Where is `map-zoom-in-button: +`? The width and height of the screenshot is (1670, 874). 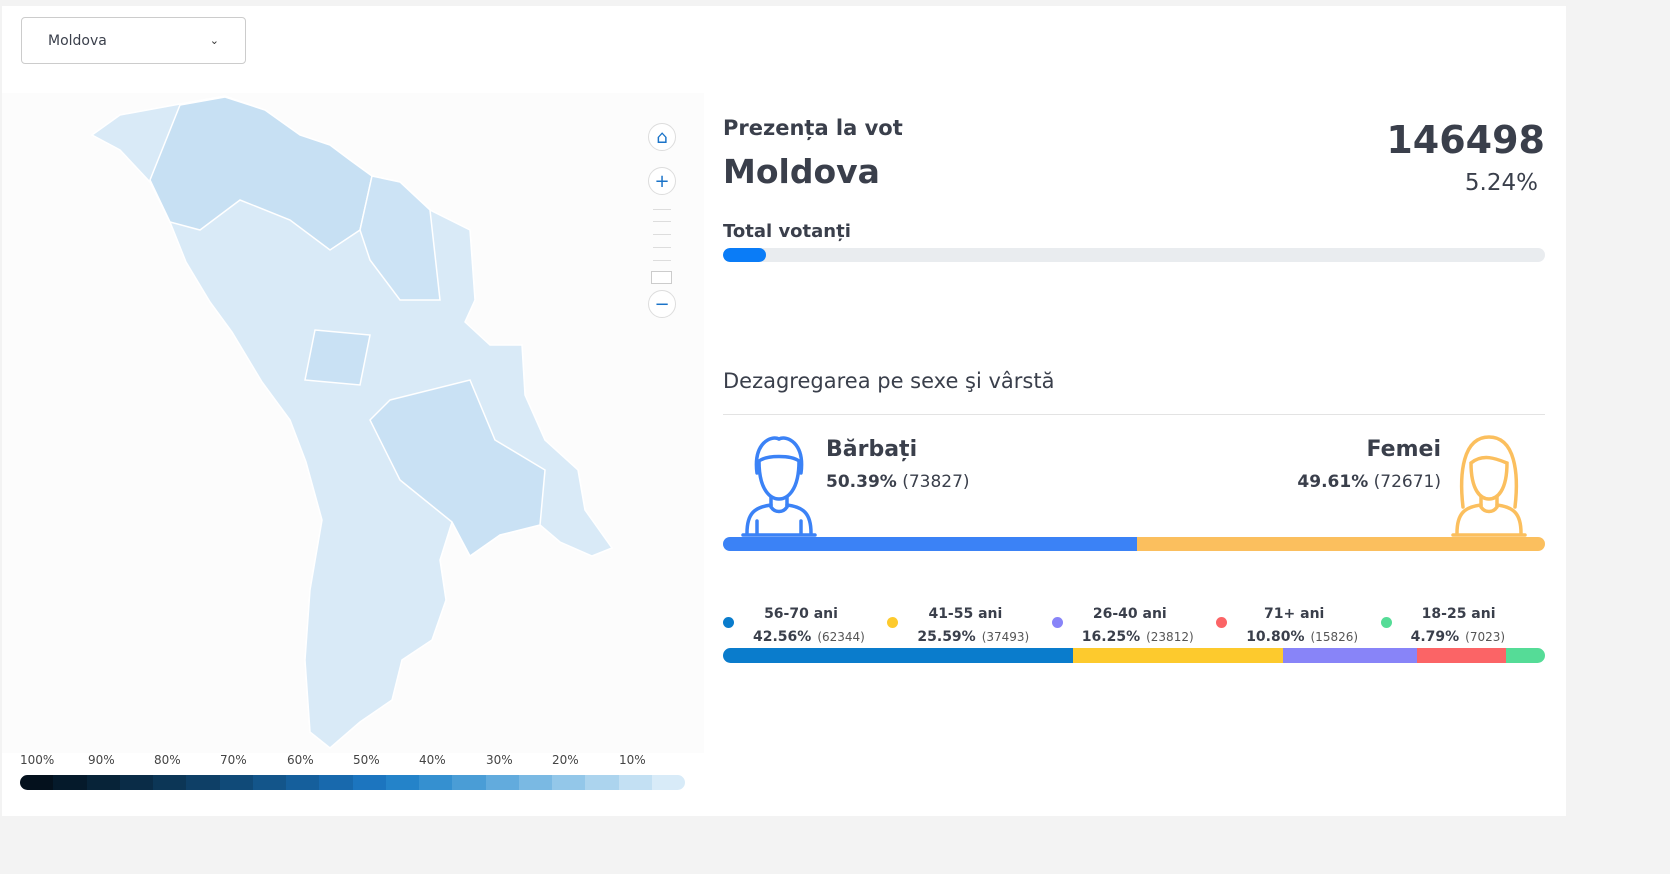
map-zoom-in-button: + is located at coordinates (662, 181).